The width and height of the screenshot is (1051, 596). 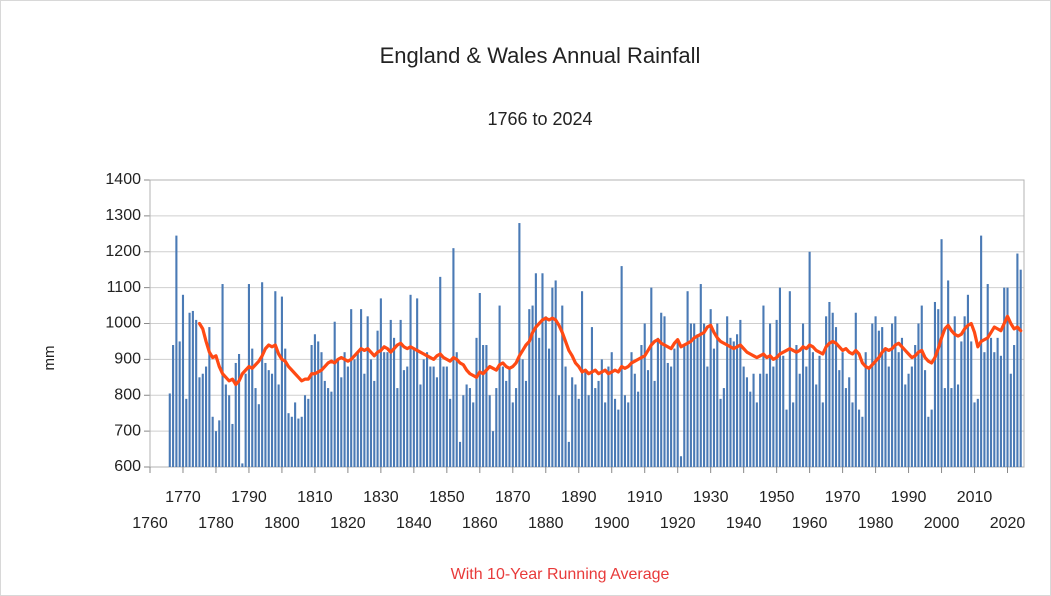 I want to click on x-tick-label: 1830, so click(x=381, y=497).